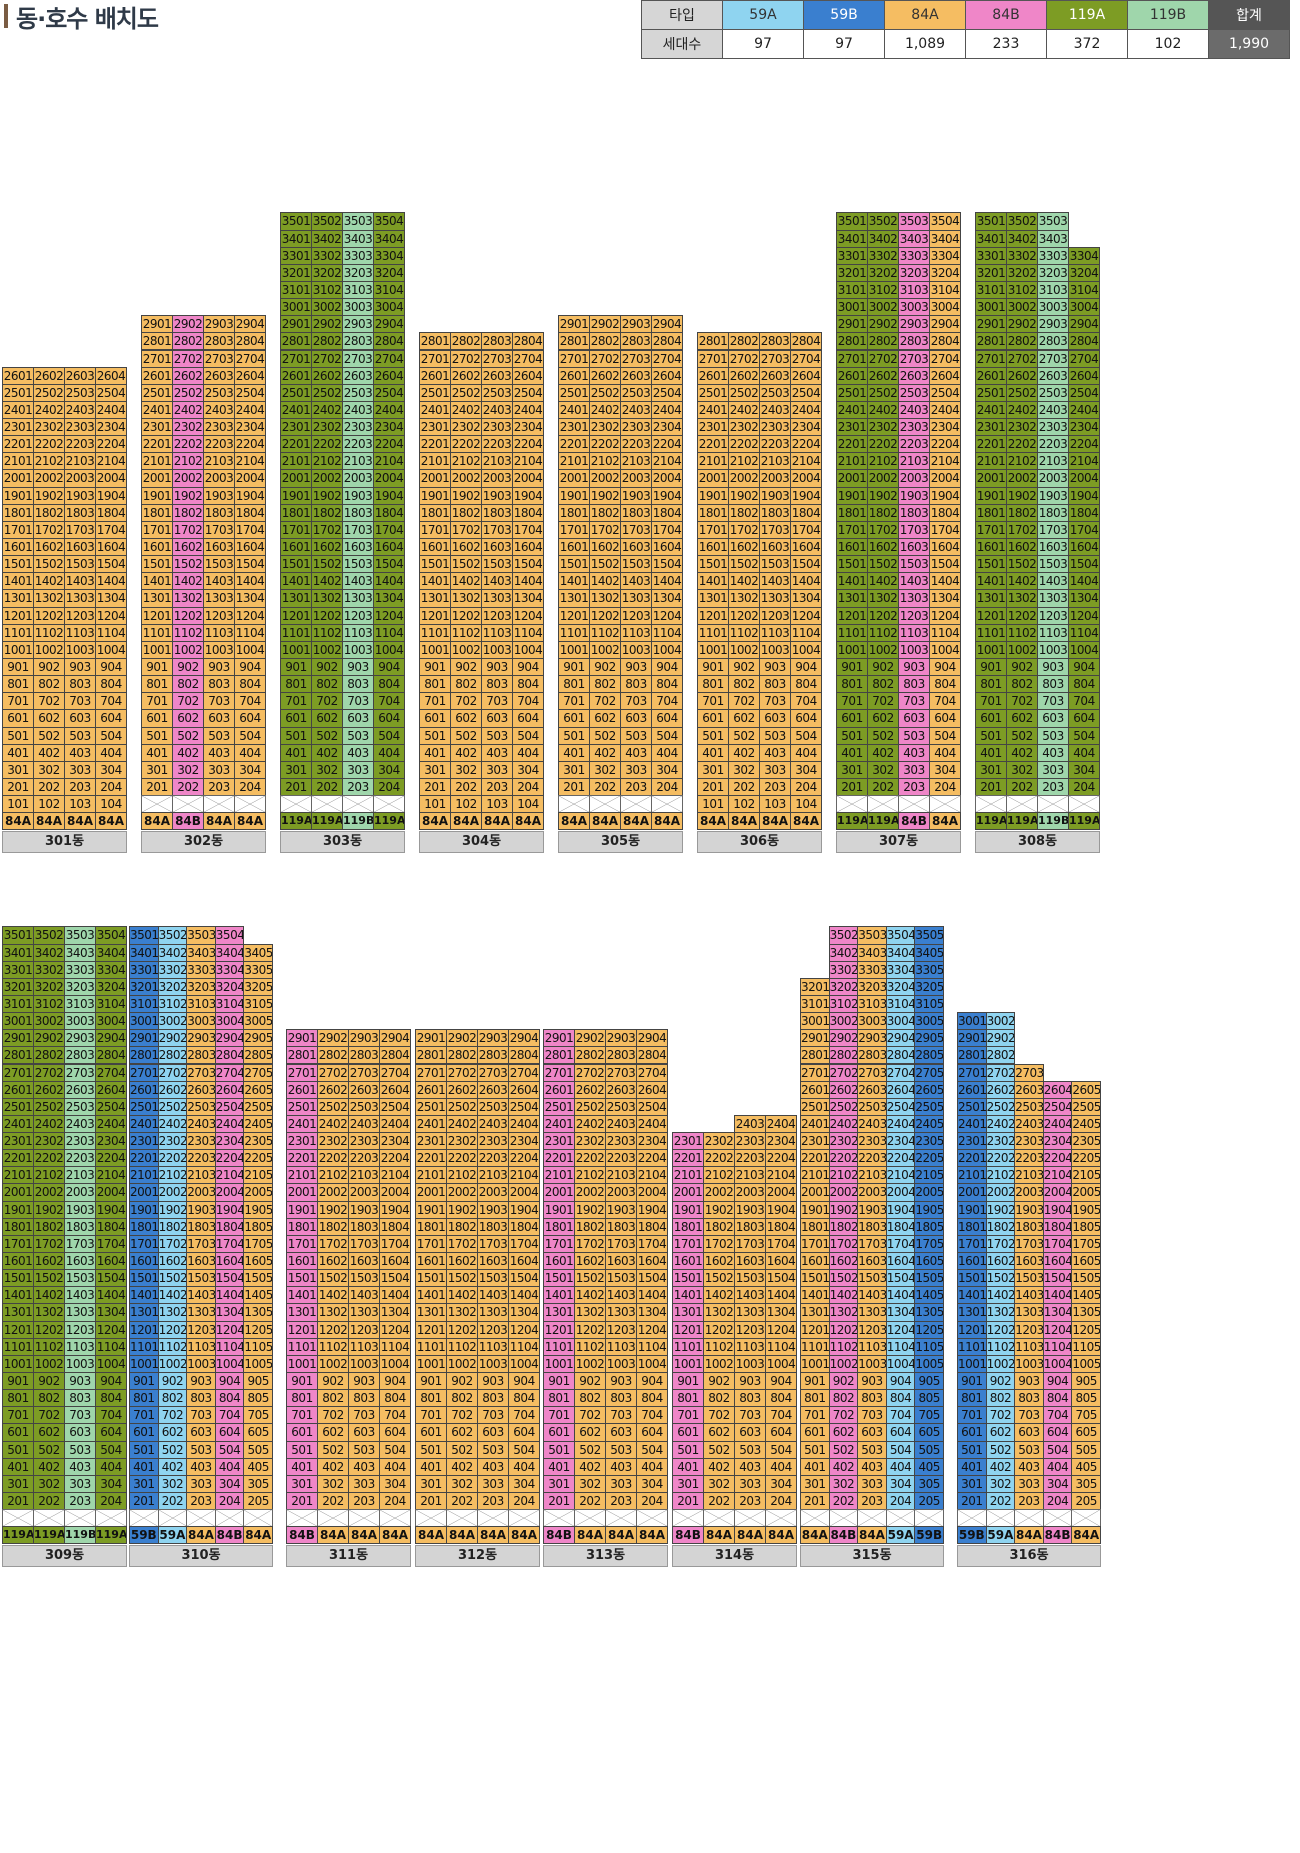  What do you see at coordinates (1086, 1363) in the screenshot?
I see `unit-cell: 1005` at bounding box center [1086, 1363].